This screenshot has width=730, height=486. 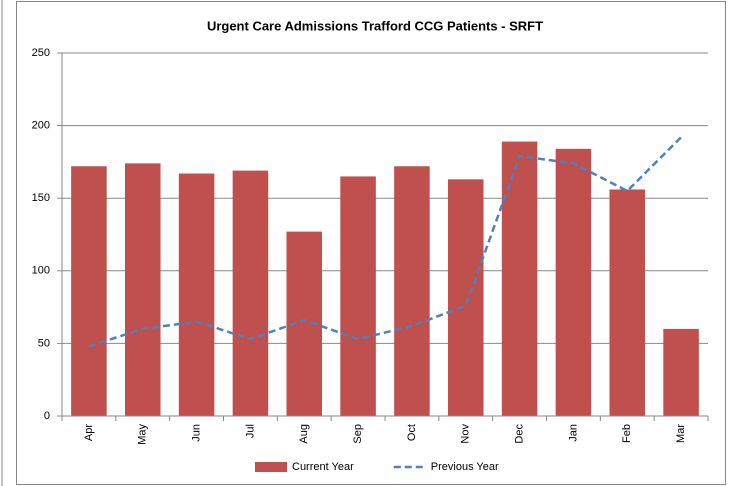 What do you see at coordinates (466, 434) in the screenshot?
I see `x-tick-label: Nov` at bounding box center [466, 434].